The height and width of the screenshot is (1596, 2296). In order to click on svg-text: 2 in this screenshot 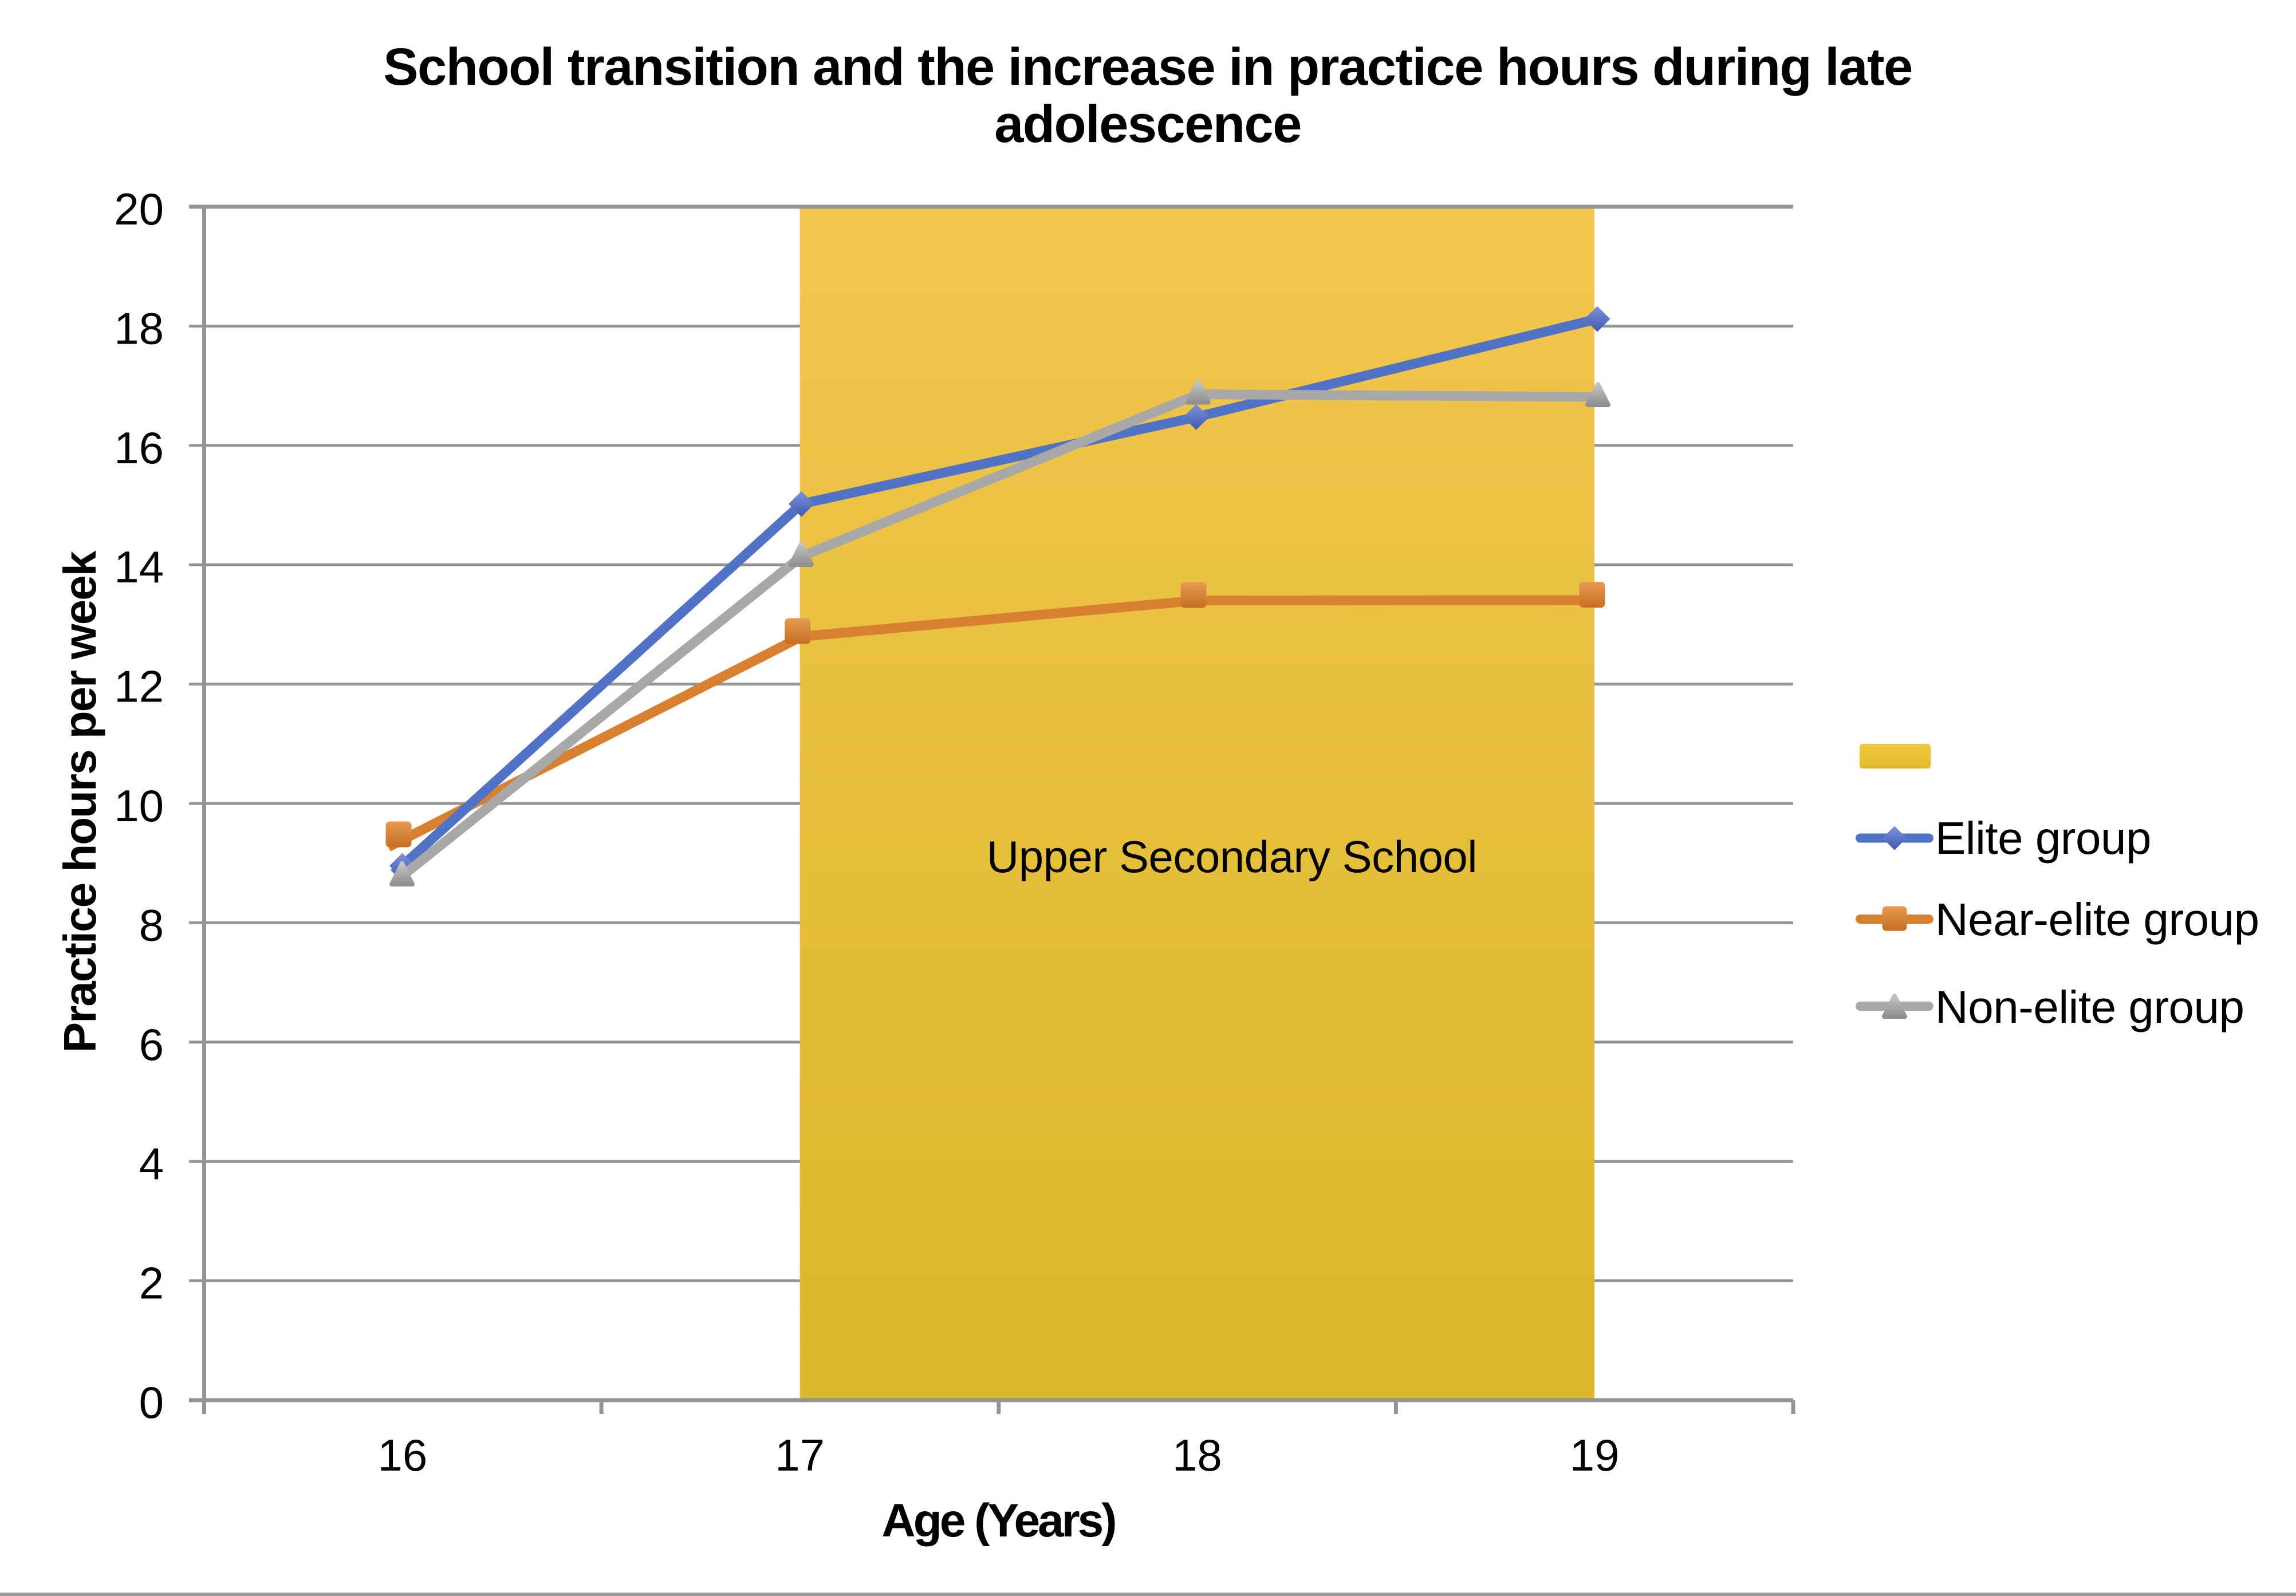, I will do `click(151, 1283)`.